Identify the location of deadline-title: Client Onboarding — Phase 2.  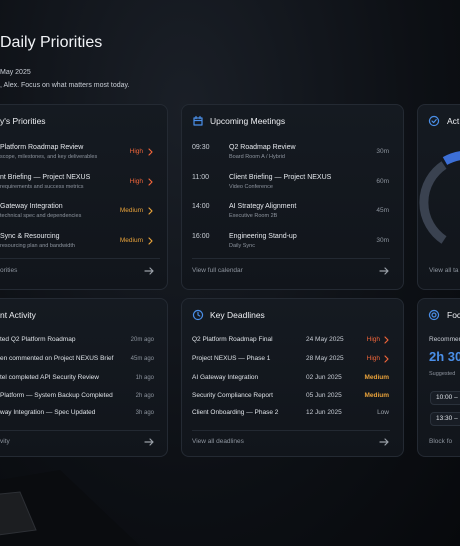
(235, 412).